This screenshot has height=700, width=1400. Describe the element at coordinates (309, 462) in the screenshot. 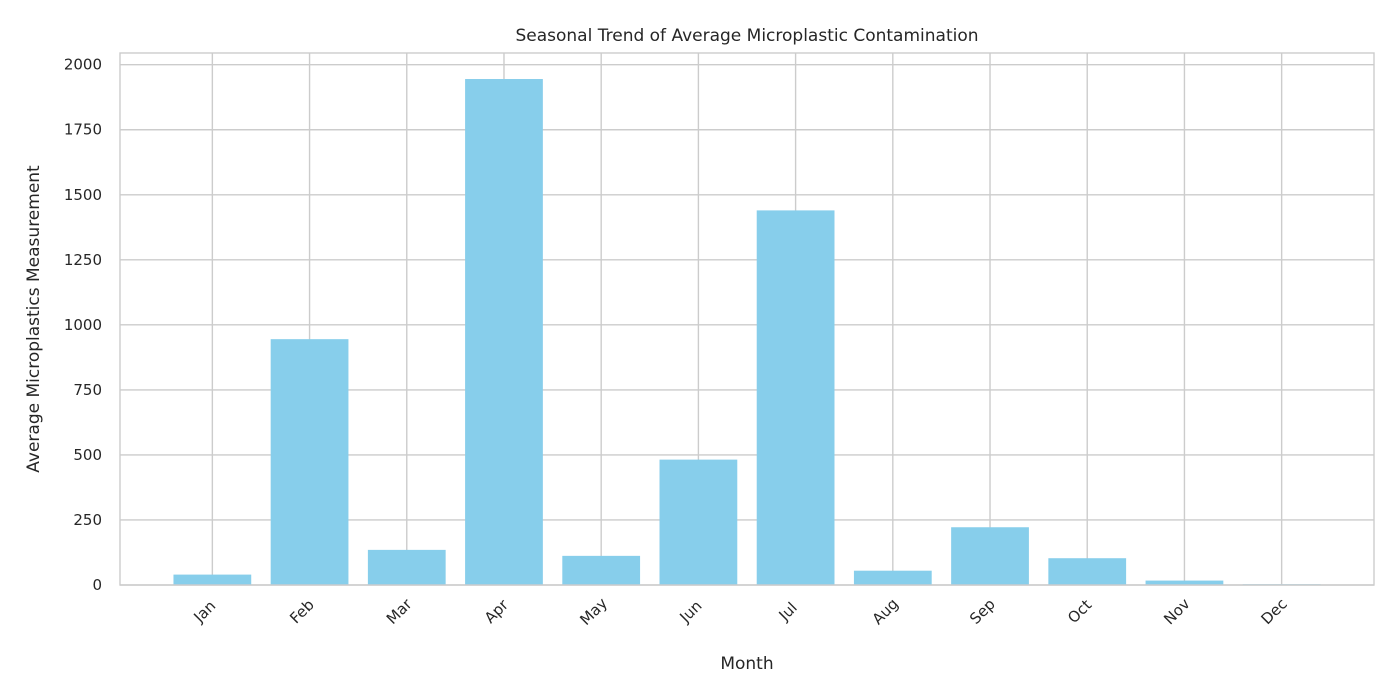

I see `bar-feb` at that location.